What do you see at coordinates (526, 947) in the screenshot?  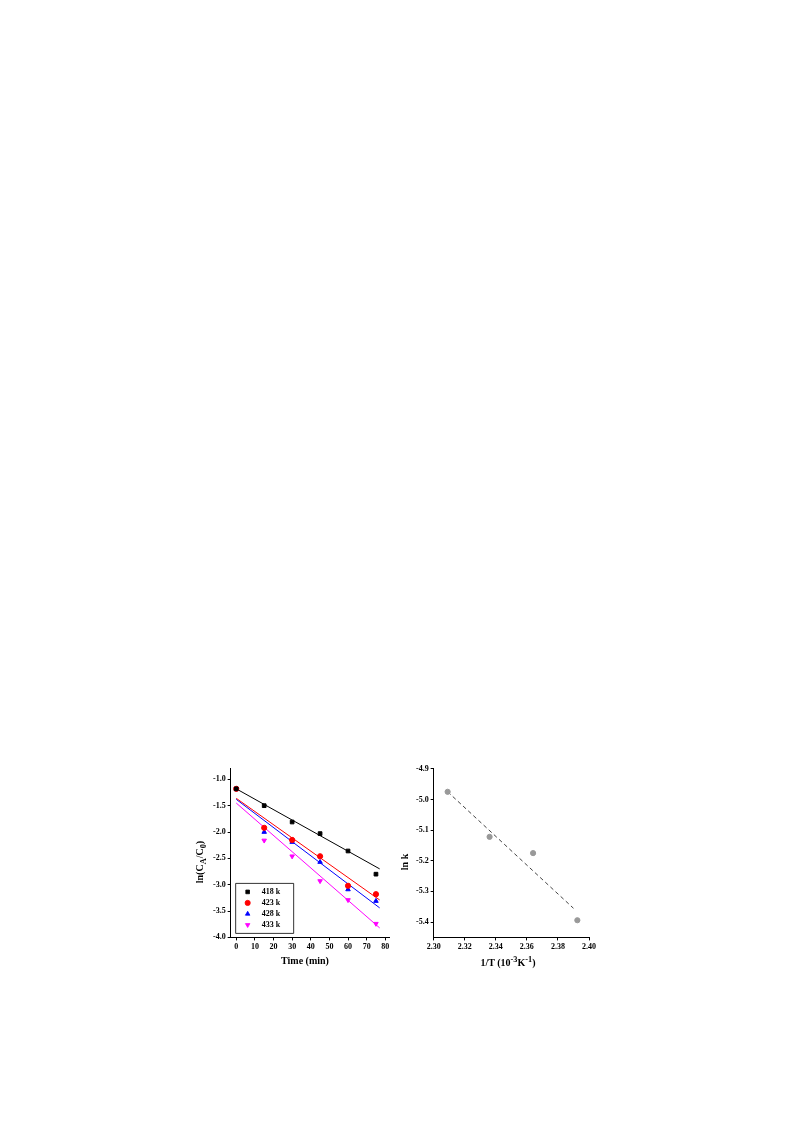 I see `x-tick-label: 2.36` at bounding box center [526, 947].